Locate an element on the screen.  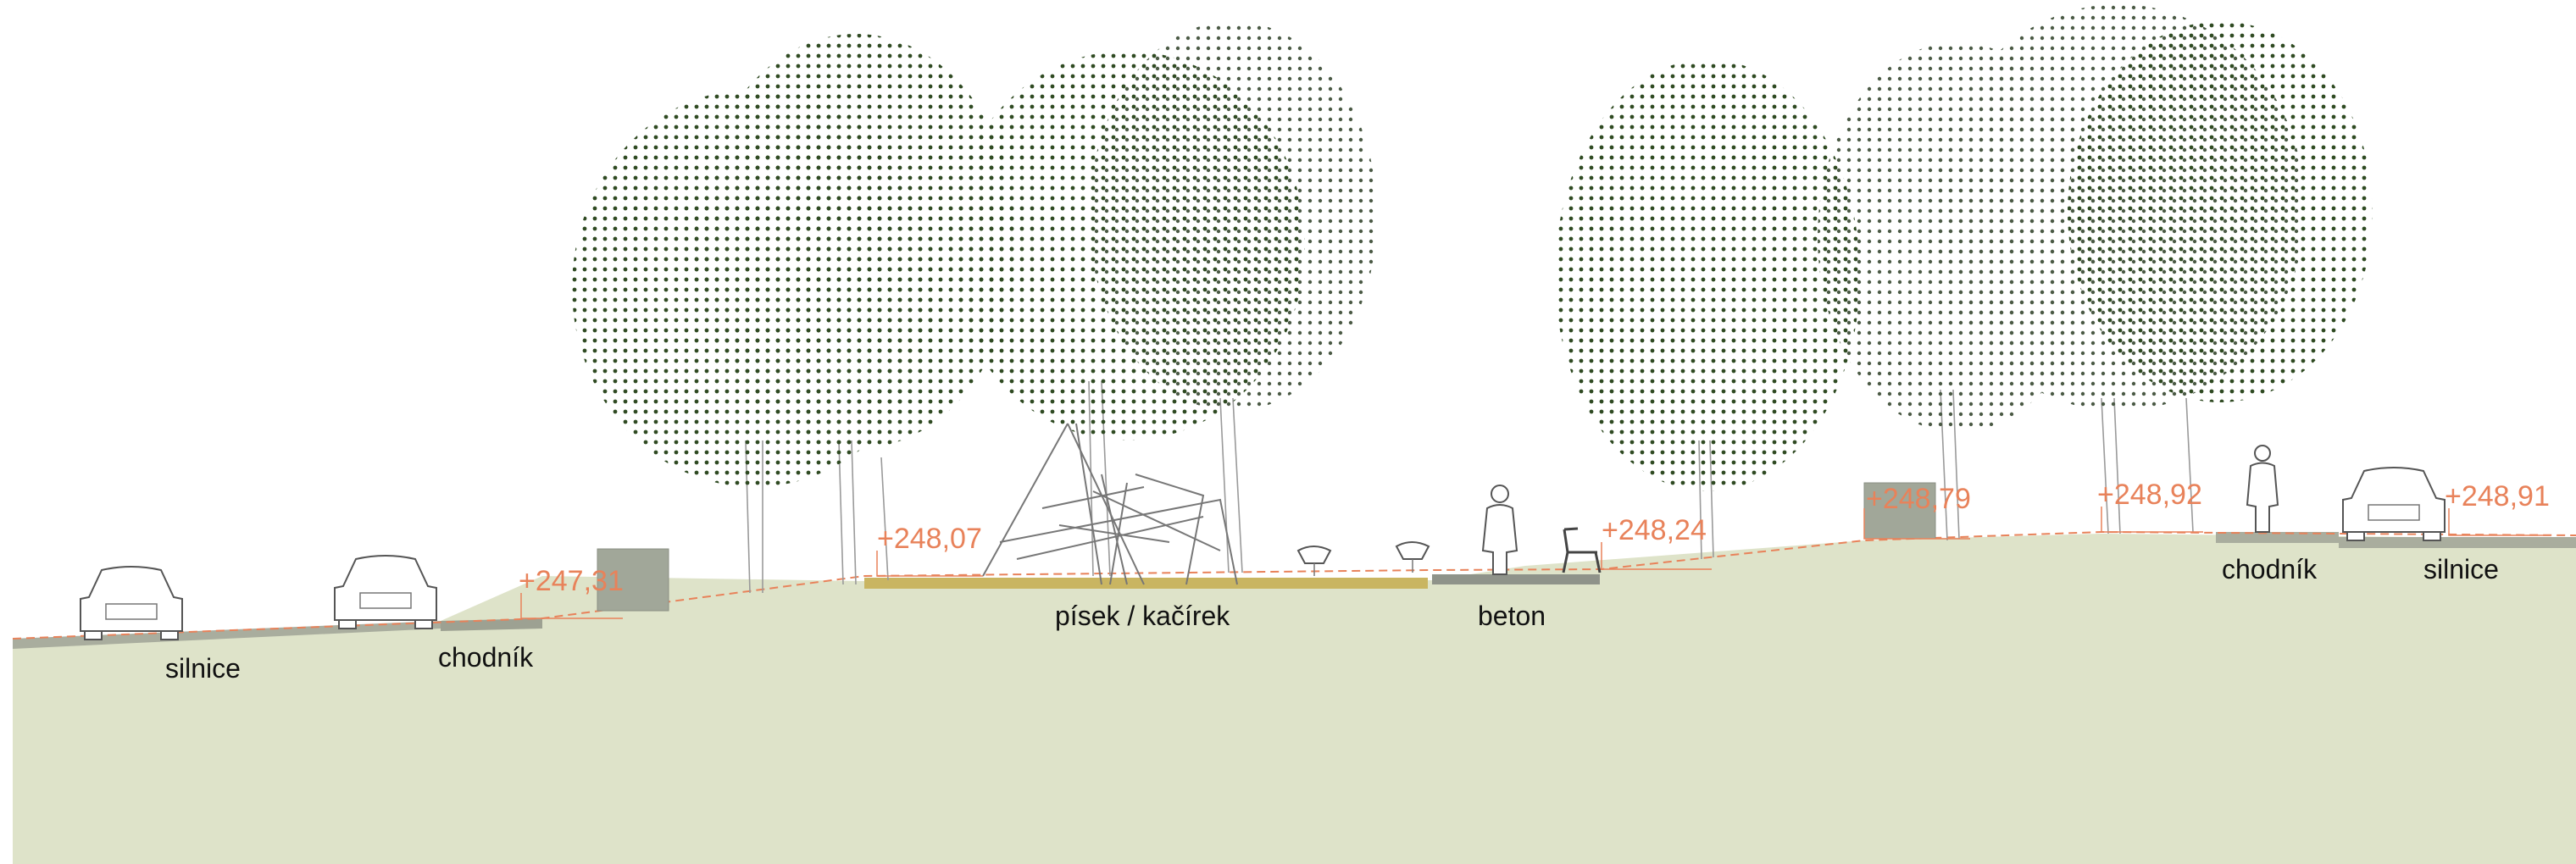
elevation-label-1: +247,31 is located at coordinates (571, 581).